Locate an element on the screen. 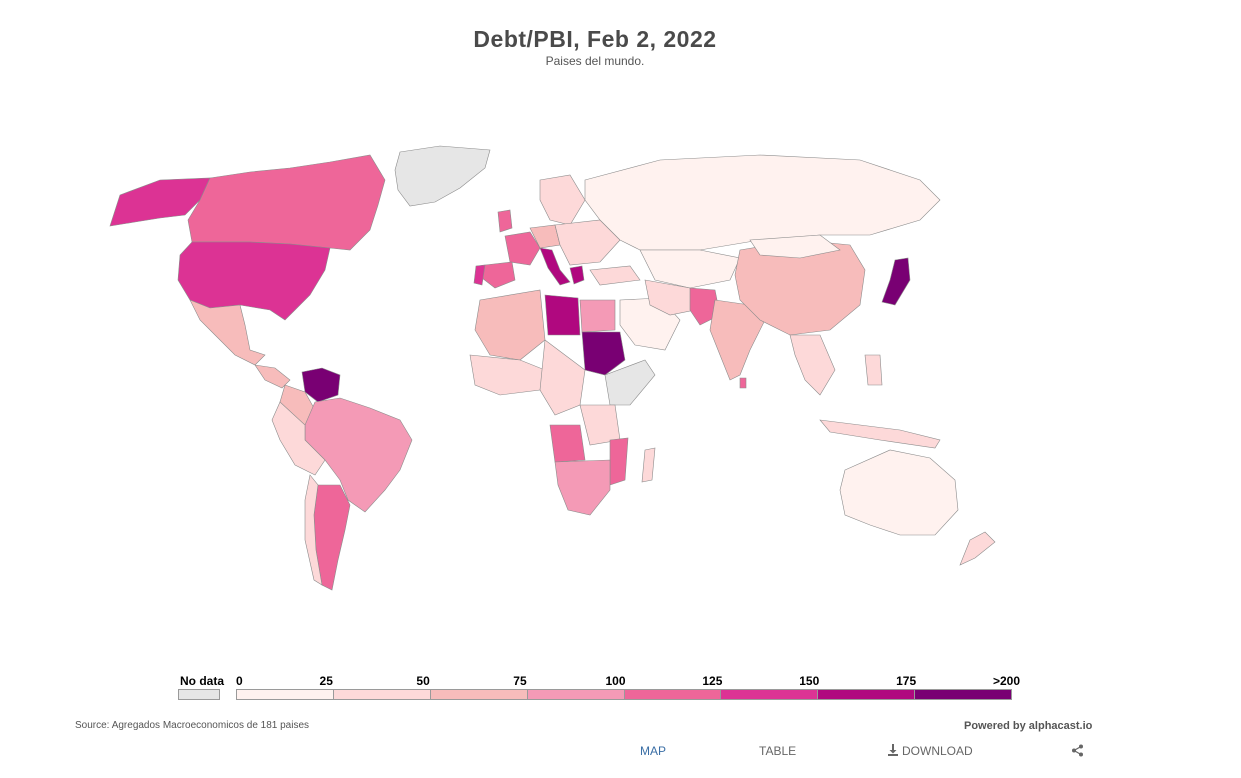  legend: No data 0 25 50 75 100 125 150 175 >200 is located at coordinates (608, 687).